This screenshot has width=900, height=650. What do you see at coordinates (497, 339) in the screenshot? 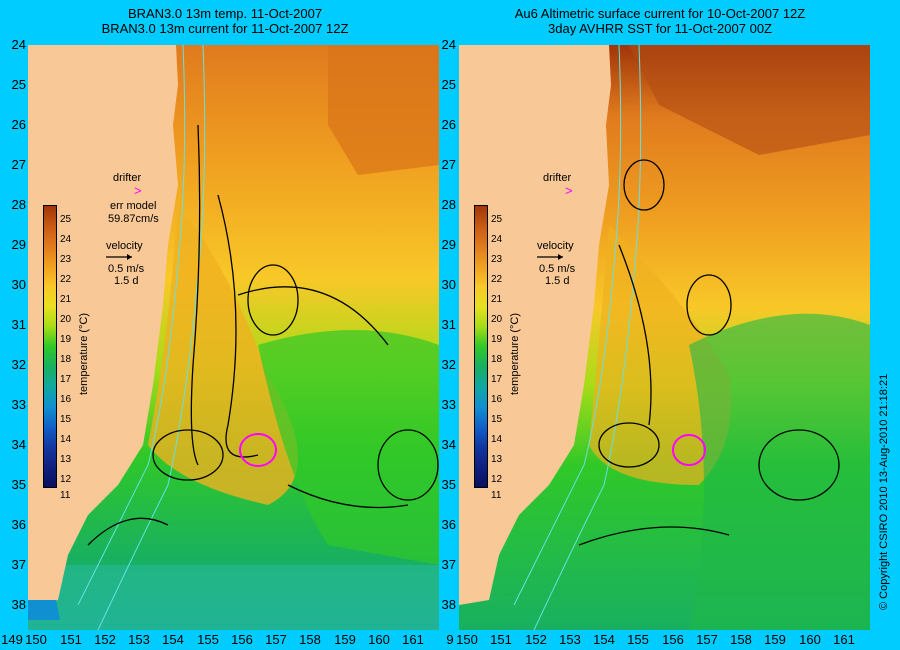
I see `colorbar-tick: 19` at bounding box center [497, 339].